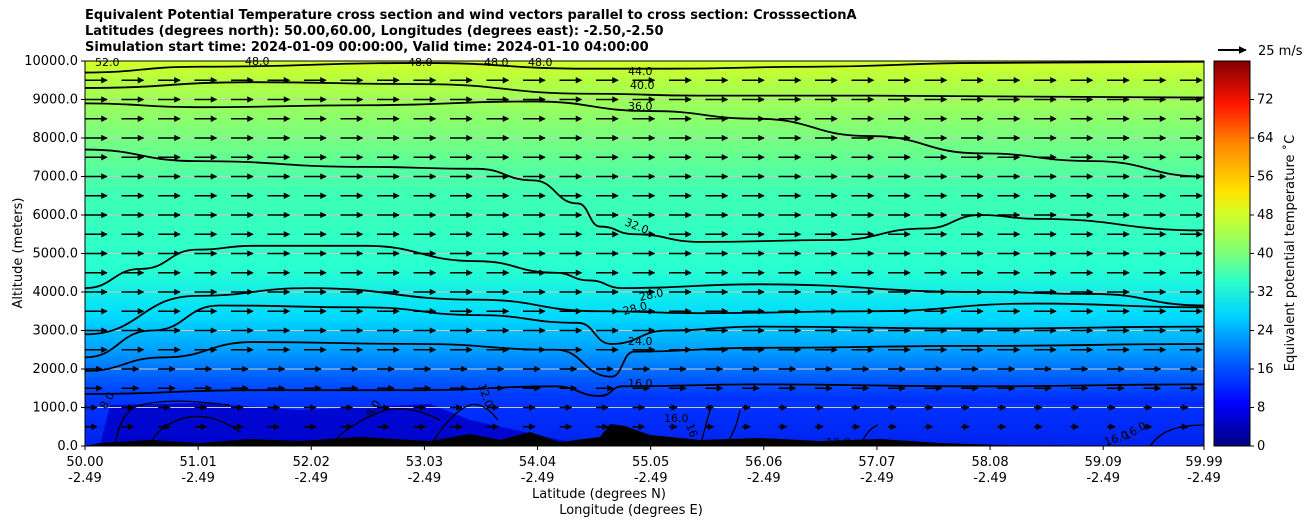 The width and height of the screenshot is (1308, 526). What do you see at coordinates (599, 494) in the screenshot?
I see `x-axis-label-latitude: Latitude (degrees N)` at bounding box center [599, 494].